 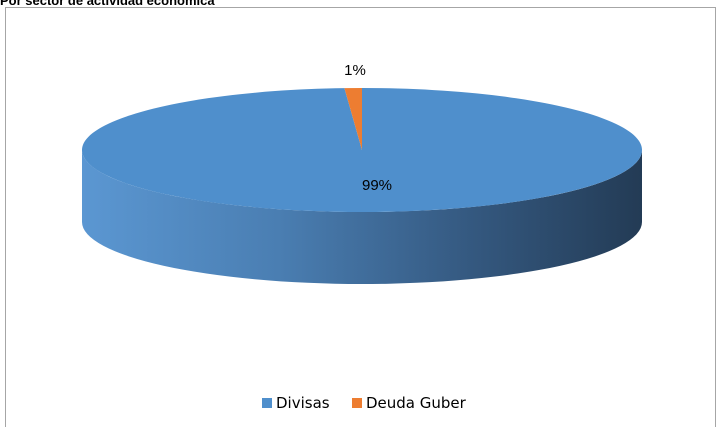 What do you see at coordinates (353, 119) in the screenshot?
I see `pie-slice-deuda-guber` at bounding box center [353, 119].